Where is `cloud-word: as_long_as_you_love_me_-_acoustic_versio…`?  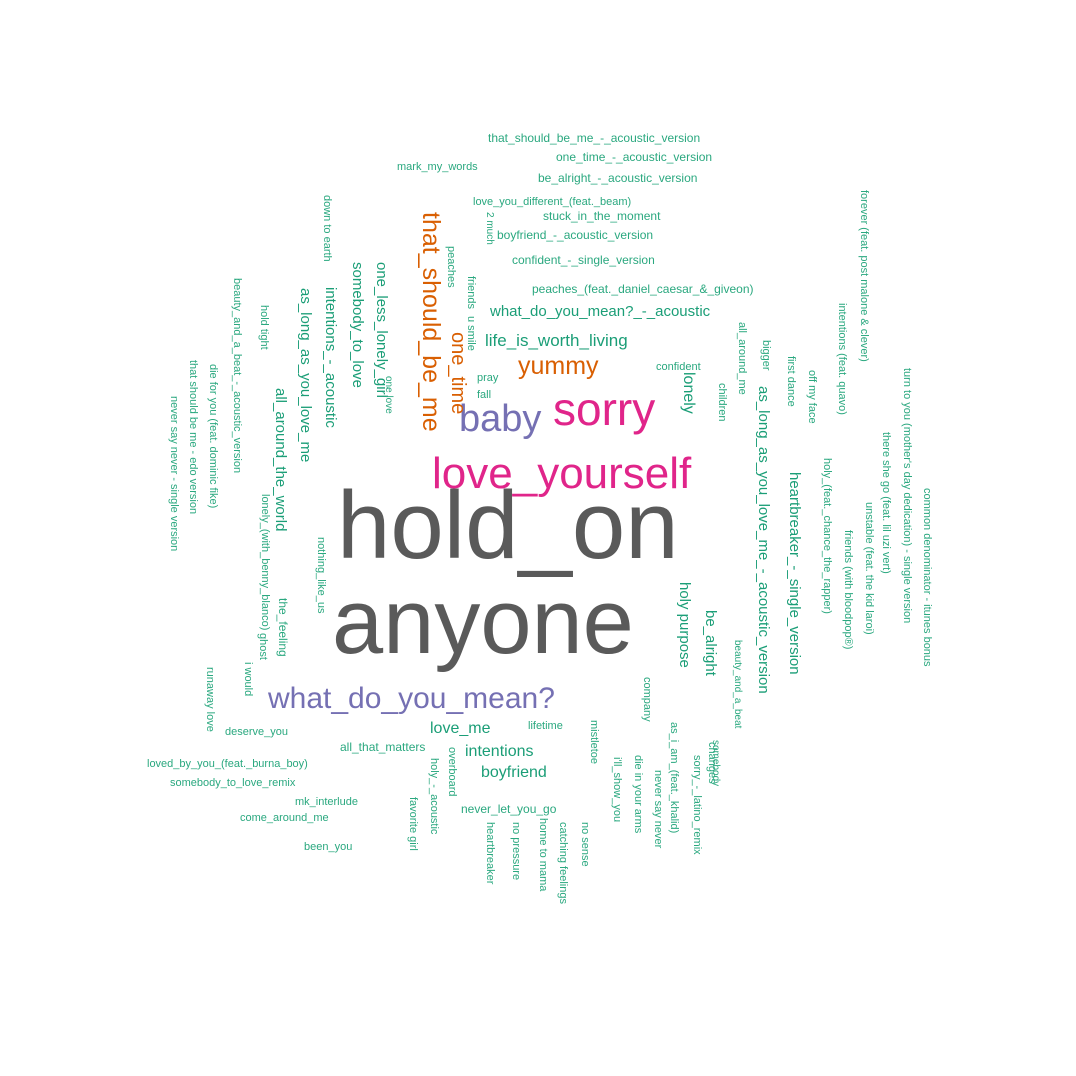 cloud-word: as_long_as_you_love_me_-_acoustic_versio… is located at coordinates (763, 540).